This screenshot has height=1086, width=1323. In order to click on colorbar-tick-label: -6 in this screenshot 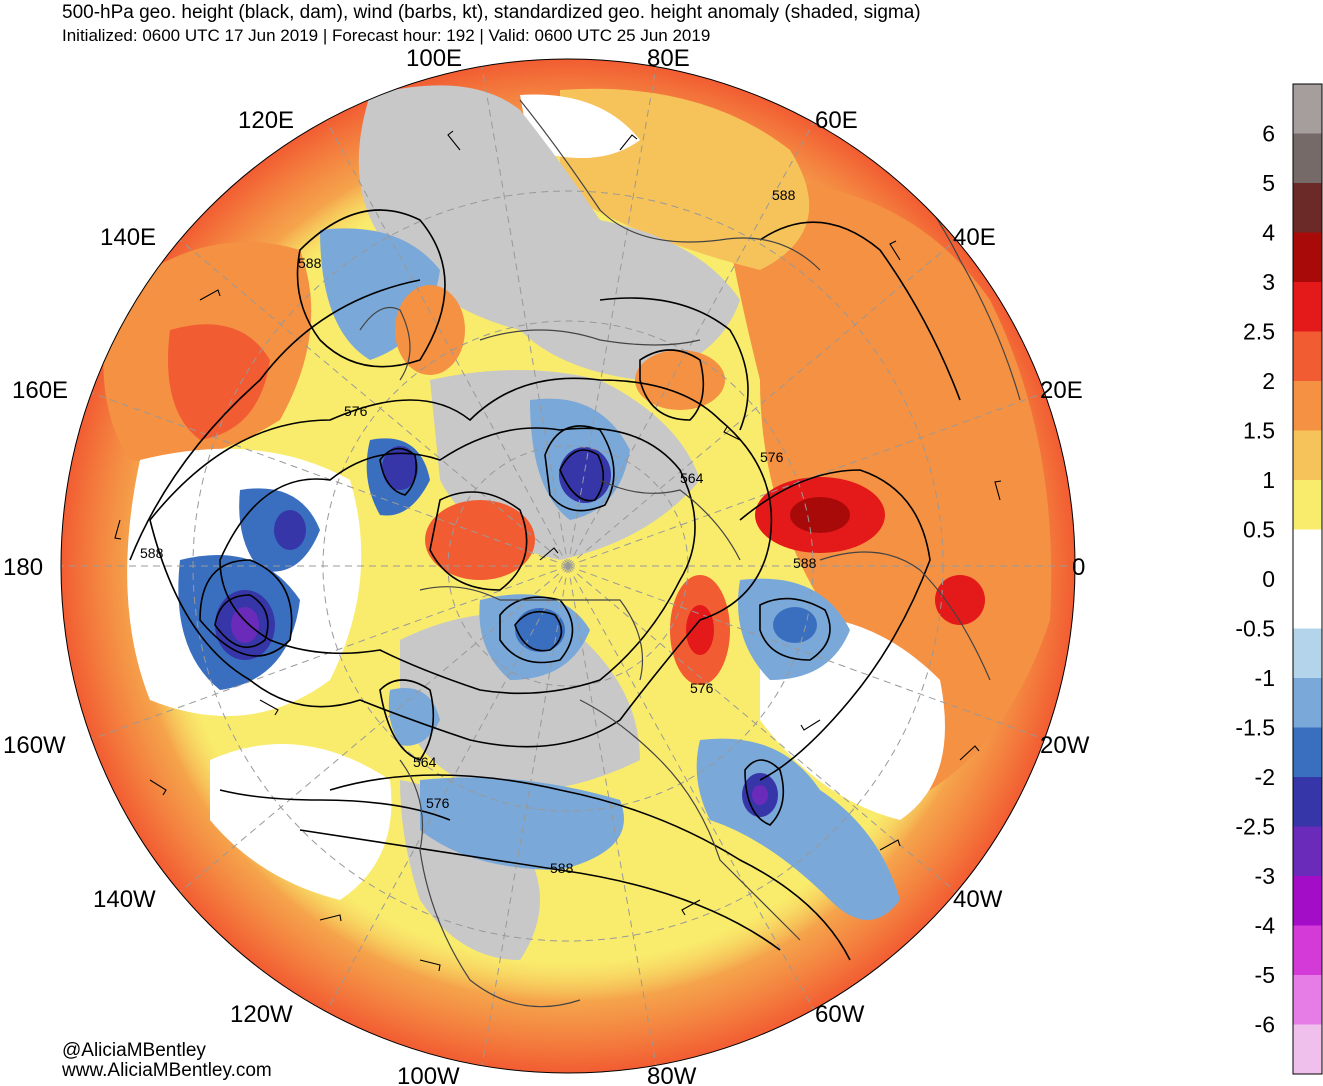, I will do `click(1265, 1025)`.